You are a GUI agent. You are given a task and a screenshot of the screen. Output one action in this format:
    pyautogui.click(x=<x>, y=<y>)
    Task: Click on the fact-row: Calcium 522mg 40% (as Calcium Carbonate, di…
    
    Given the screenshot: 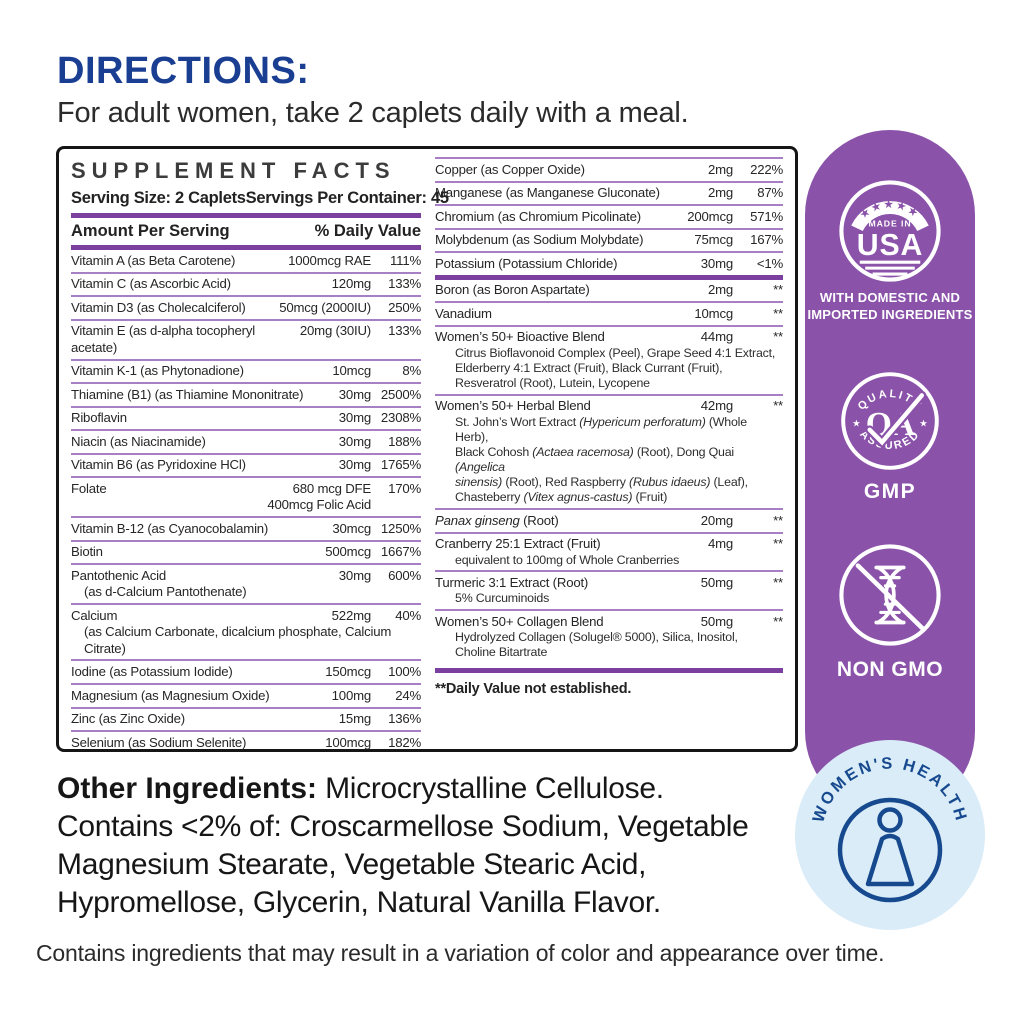 What is the action you would take?
    pyautogui.click(x=246, y=631)
    